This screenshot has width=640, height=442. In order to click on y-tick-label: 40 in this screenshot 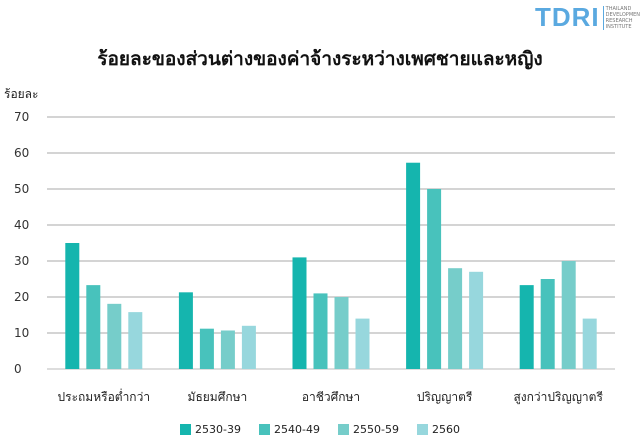, I will do `click(21, 225)`.